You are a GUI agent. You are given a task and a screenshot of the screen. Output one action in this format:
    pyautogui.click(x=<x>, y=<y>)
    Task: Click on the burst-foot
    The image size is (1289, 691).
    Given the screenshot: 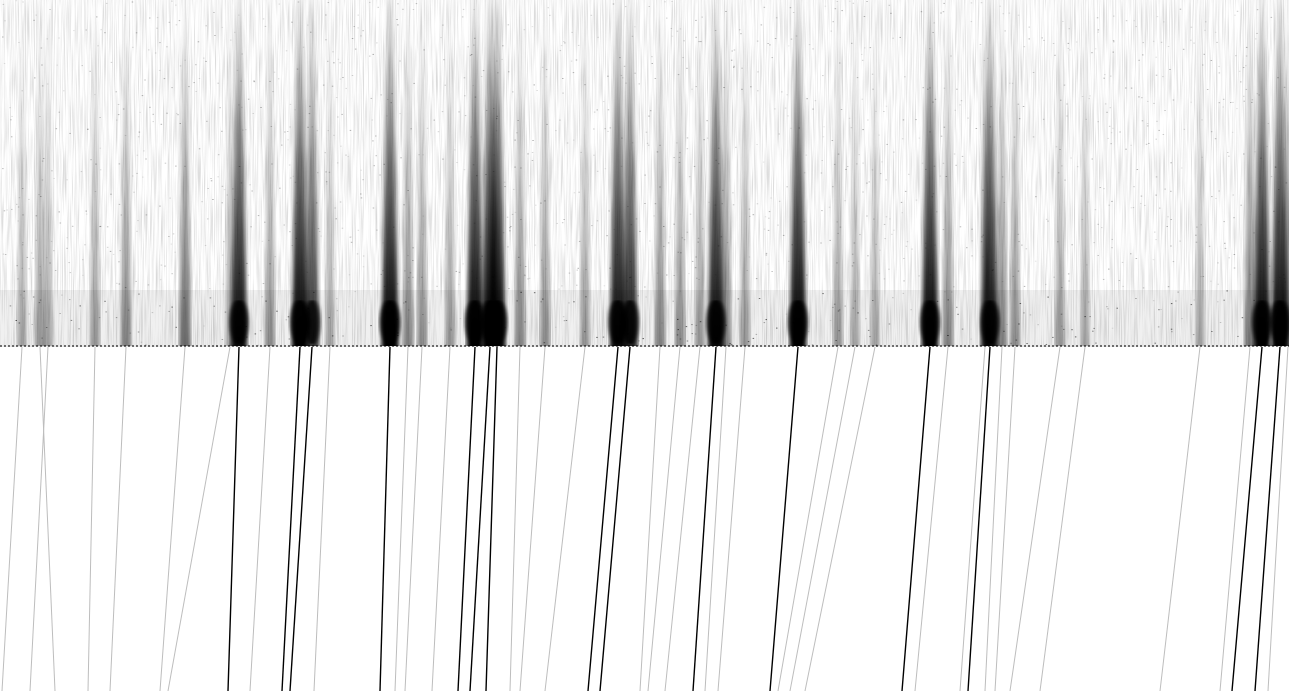 What is the action you would take?
    pyautogui.click(x=990, y=322)
    